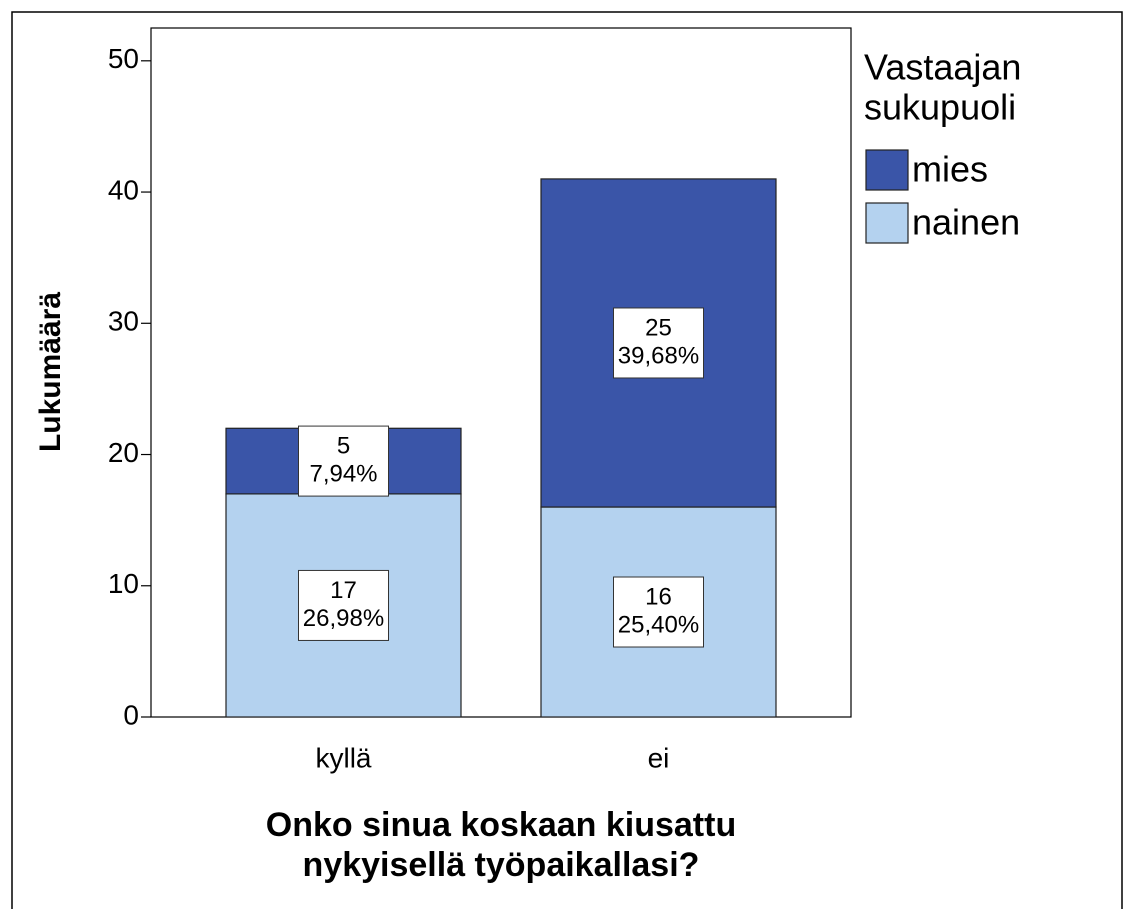 The image size is (1133, 909). What do you see at coordinates (343, 757) in the screenshot?
I see `x-tick-label: kyllä` at bounding box center [343, 757].